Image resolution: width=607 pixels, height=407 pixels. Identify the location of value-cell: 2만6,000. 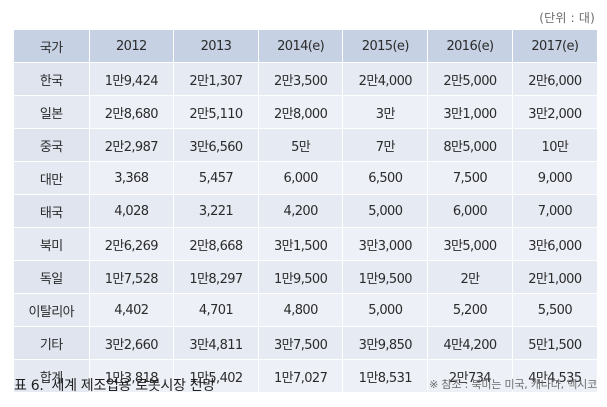
(554, 79).